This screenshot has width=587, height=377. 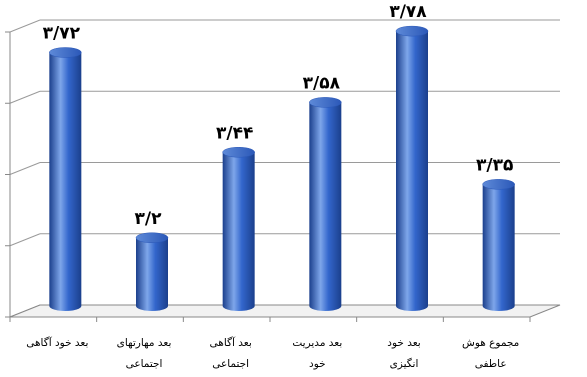 I want to click on category-label-5-line-2: انگیزی, so click(x=404, y=363).